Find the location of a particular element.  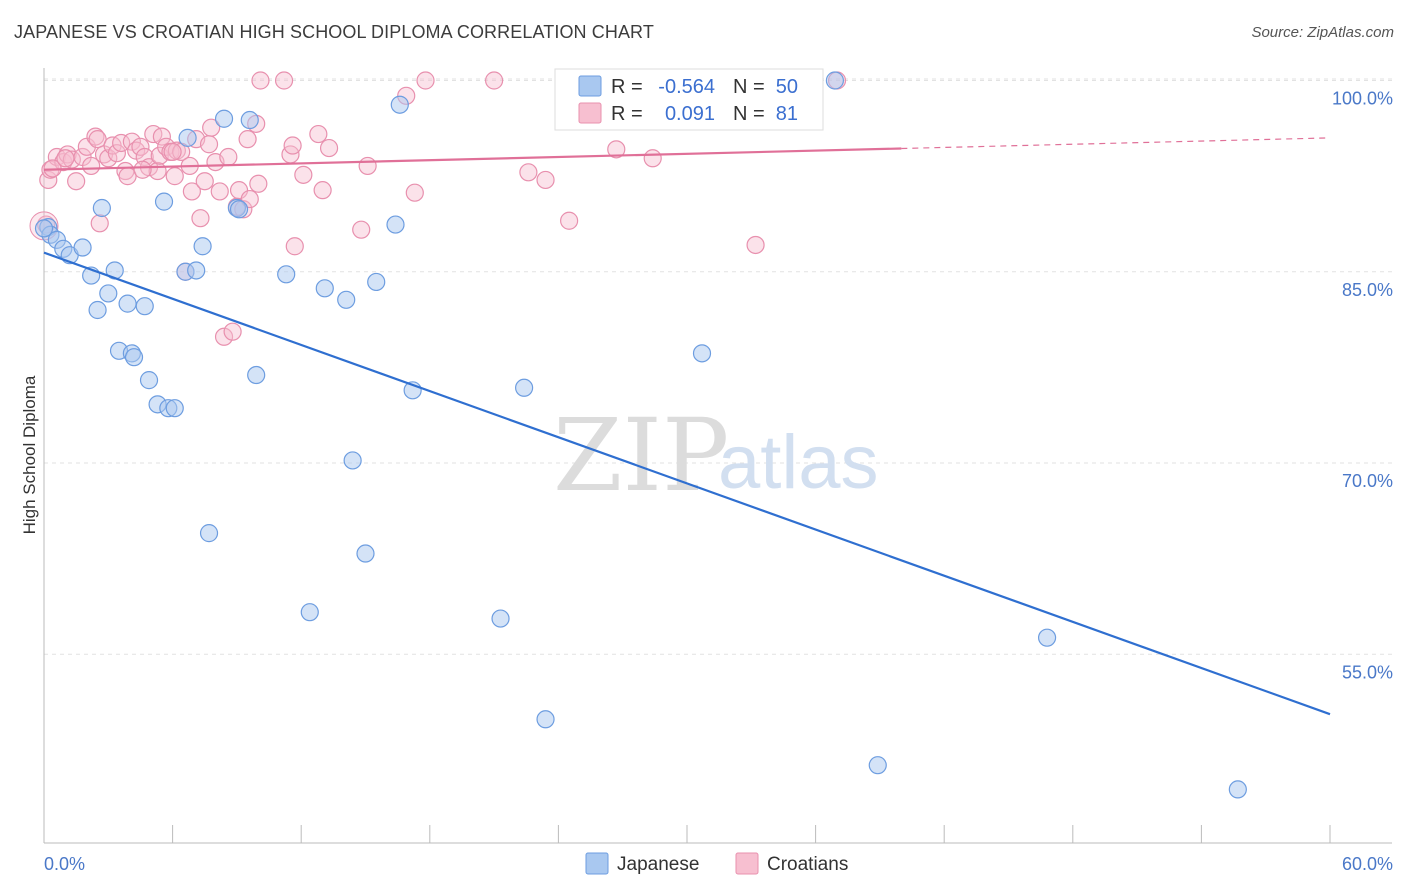

y-tick-label-3: 55.0% is located at coordinates (1367, 672).